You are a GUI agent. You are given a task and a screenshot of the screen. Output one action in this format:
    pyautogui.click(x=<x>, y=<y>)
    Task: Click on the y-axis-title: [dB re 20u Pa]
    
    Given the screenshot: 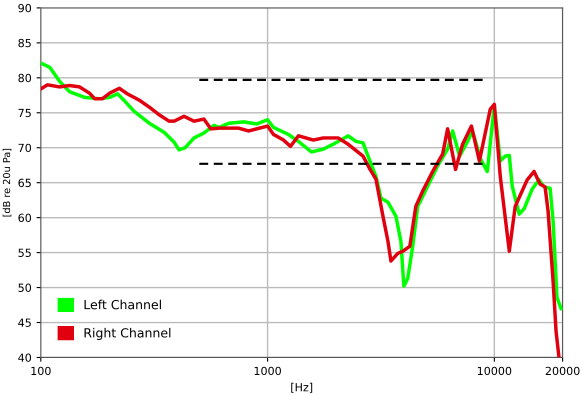 What is the action you would take?
    pyautogui.click(x=7, y=182)
    